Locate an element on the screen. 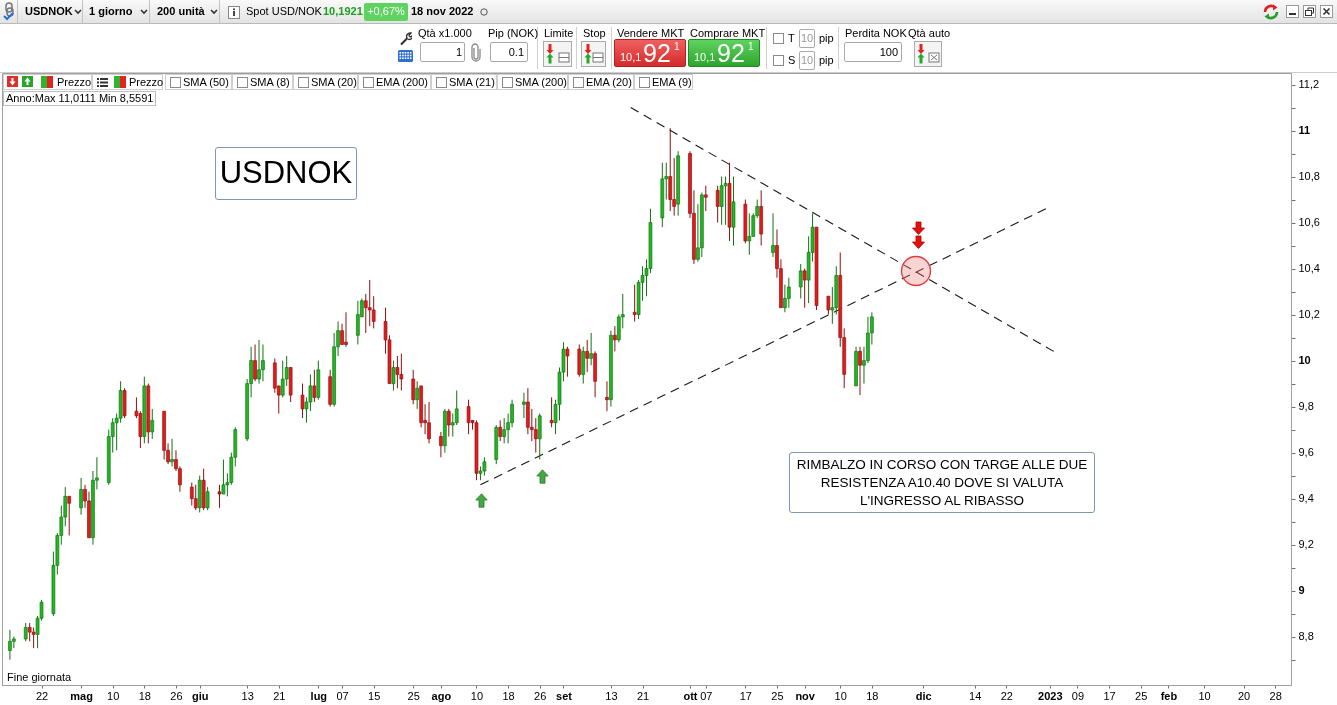 The image size is (1337, 705). text: 1 is located at coordinates (458, 52).